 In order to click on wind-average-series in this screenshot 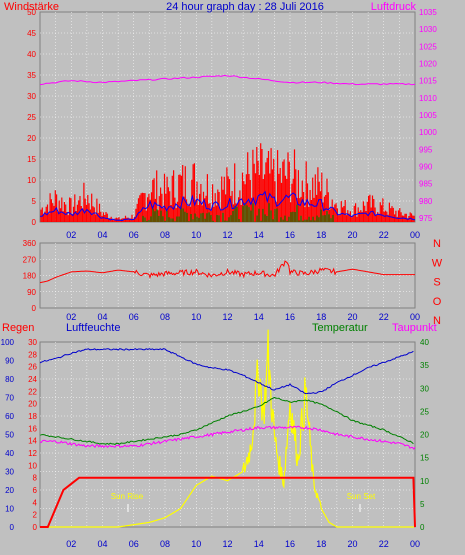, I will do `click(228, 206)`.